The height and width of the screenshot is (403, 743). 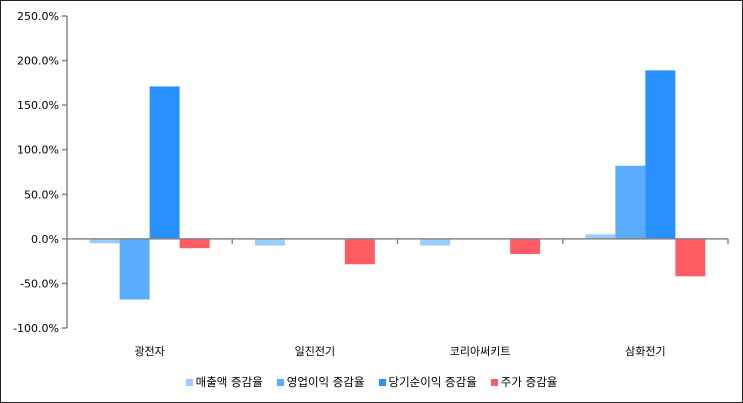 I want to click on legend: 매출액 증감율 영업이익 증감율 당기순이익 증감율 주가 증감율, so click(x=371, y=382).